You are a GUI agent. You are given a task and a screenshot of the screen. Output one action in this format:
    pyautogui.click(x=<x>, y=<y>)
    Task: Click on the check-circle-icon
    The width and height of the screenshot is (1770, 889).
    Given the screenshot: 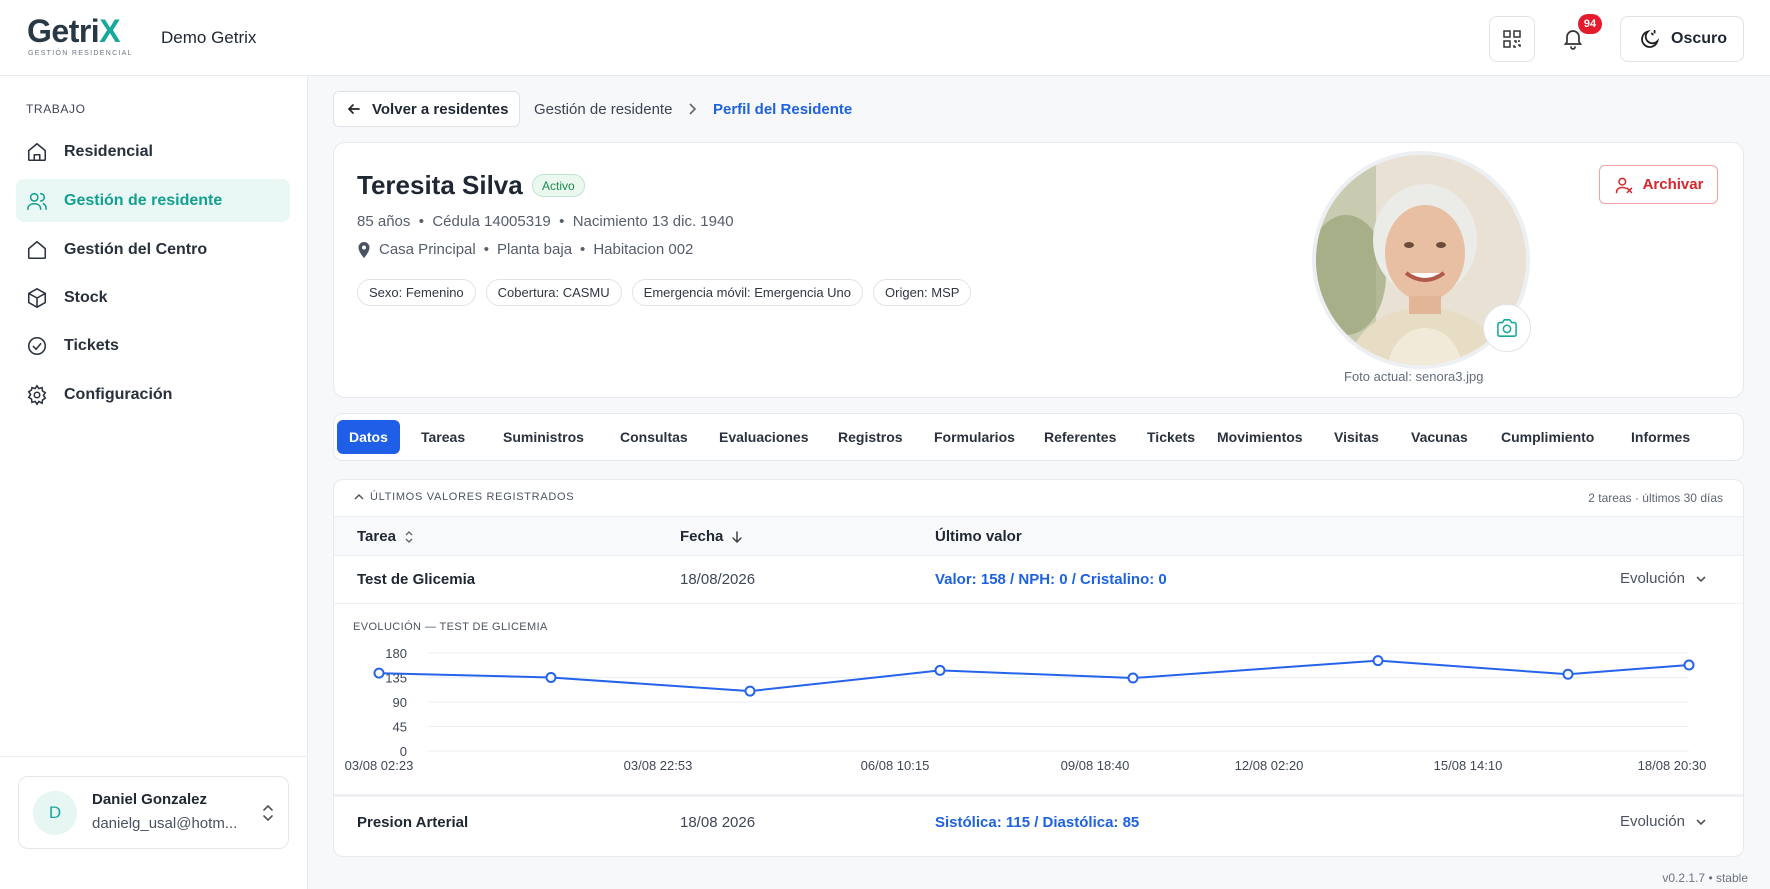 What is the action you would take?
    pyautogui.click(x=37, y=345)
    